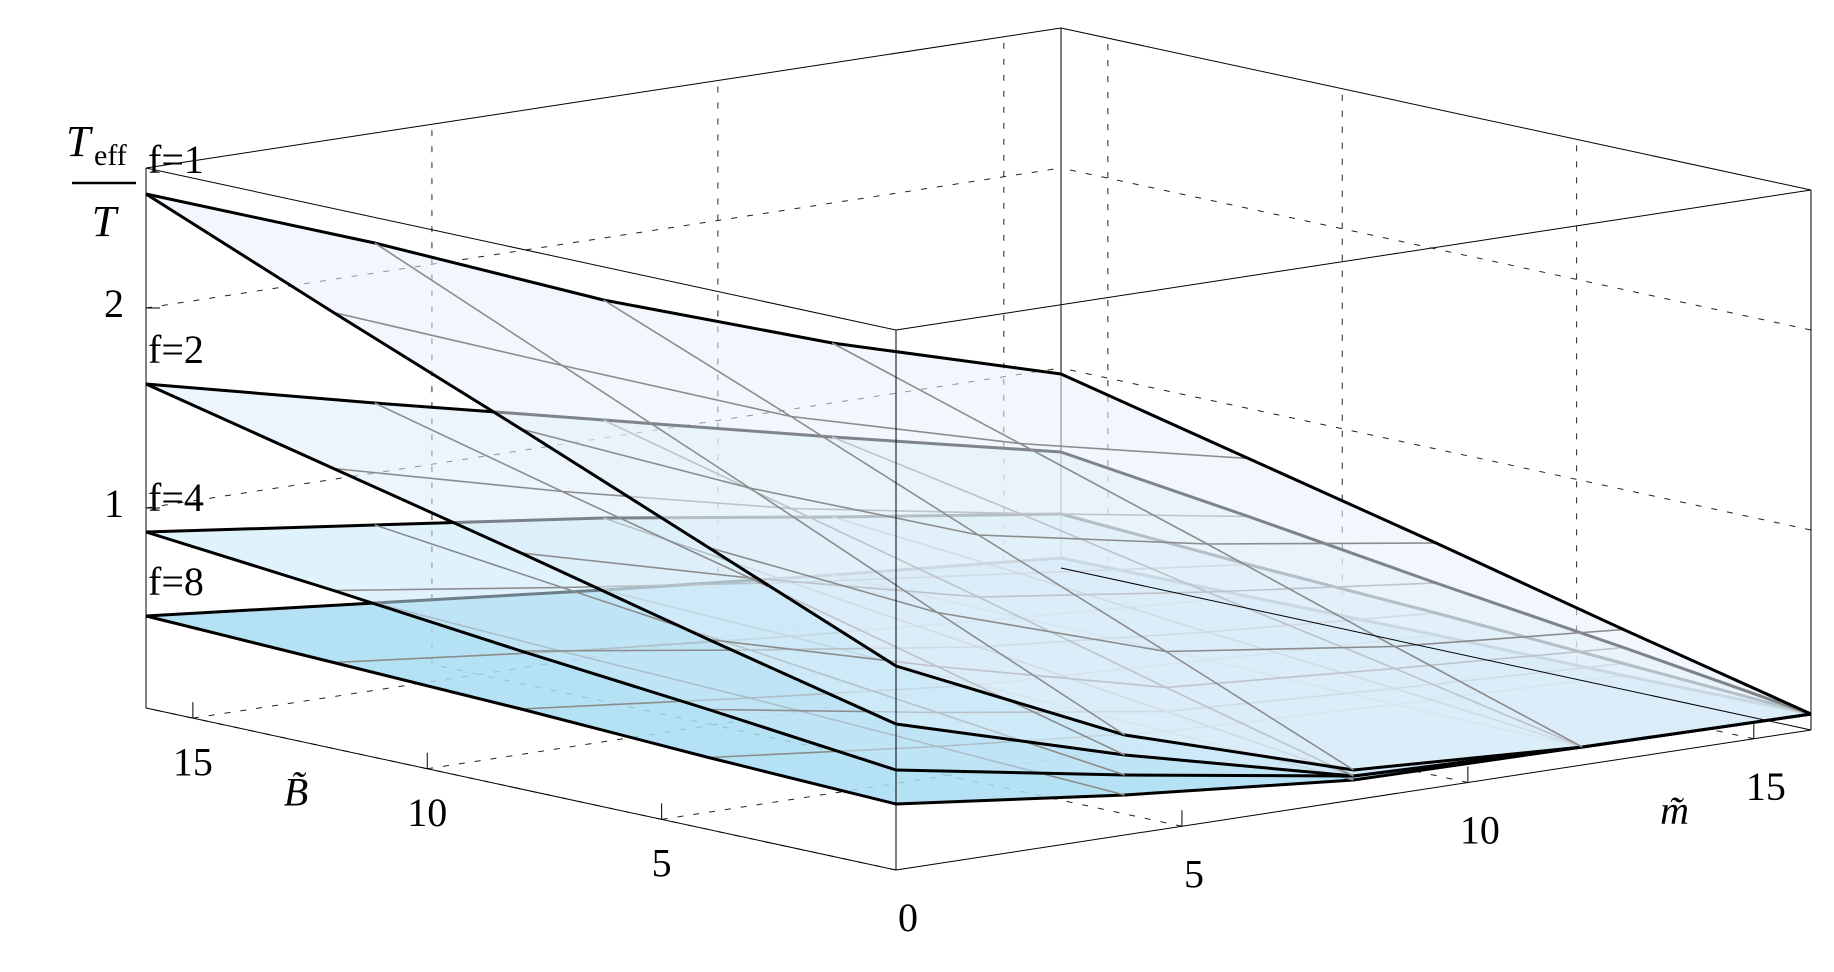  What do you see at coordinates (1674, 810) in the screenshot?
I see `x-axis-label: m̃` at bounding box center [1674, 810].